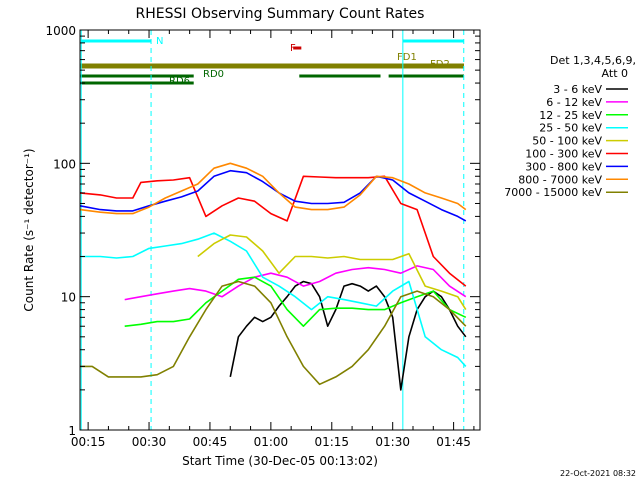  What do you see at coordinates (149, 442) in the screenshot?
I see `x-tick-label-1: 00:30` at bounding box center [149, 442].